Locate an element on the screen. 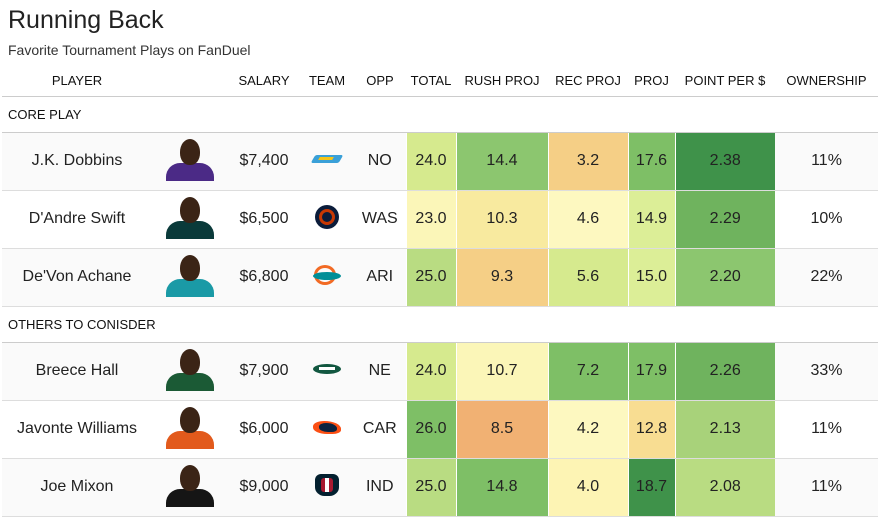  opponent: NO is located at coordinates (380, 161).